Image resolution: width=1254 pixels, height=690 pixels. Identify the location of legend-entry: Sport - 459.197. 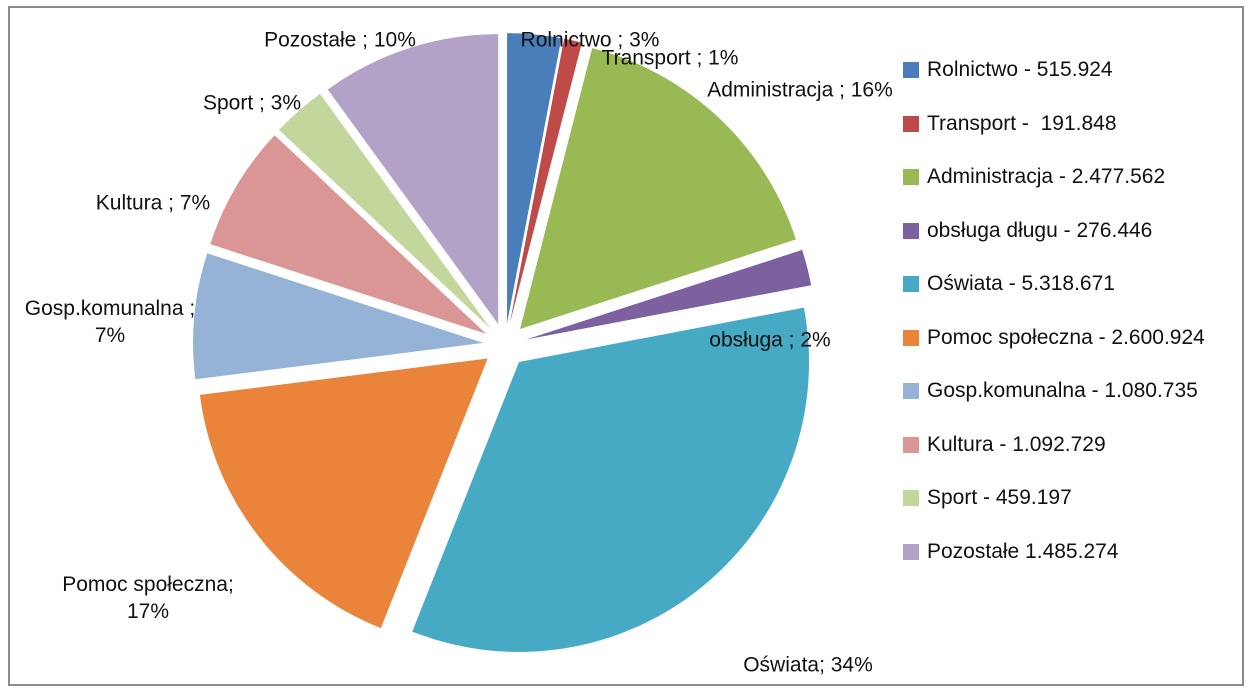
(987, 498).